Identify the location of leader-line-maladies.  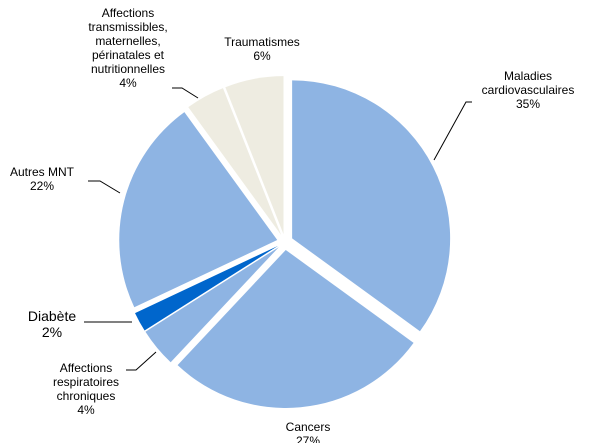
(452, 131).